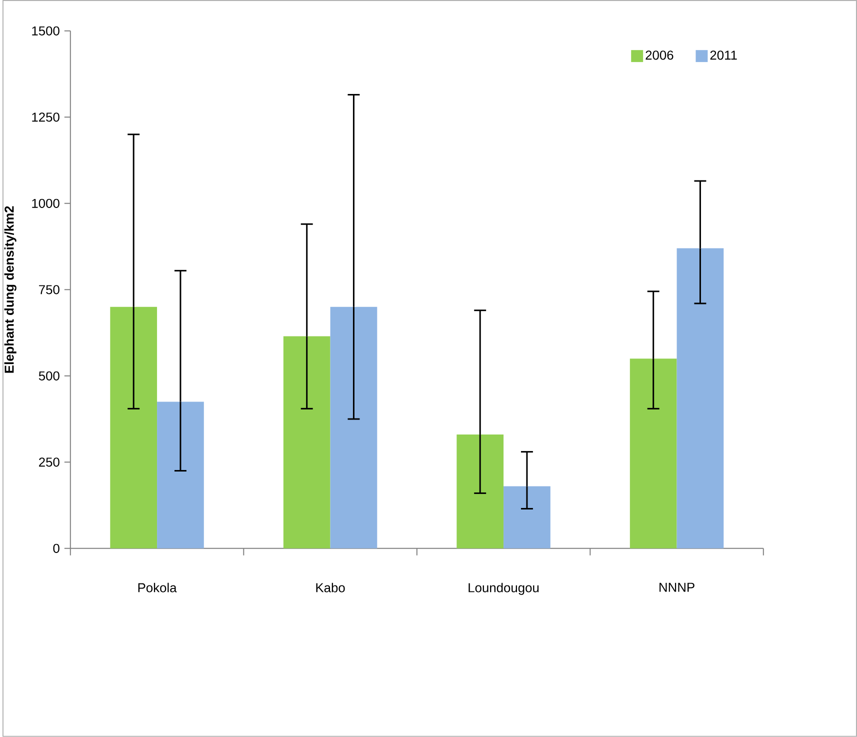 Image resolution: width=857 pixels, height=737 pixels. I want to click on x-tick-label: Loundougou, so click(503, 588).